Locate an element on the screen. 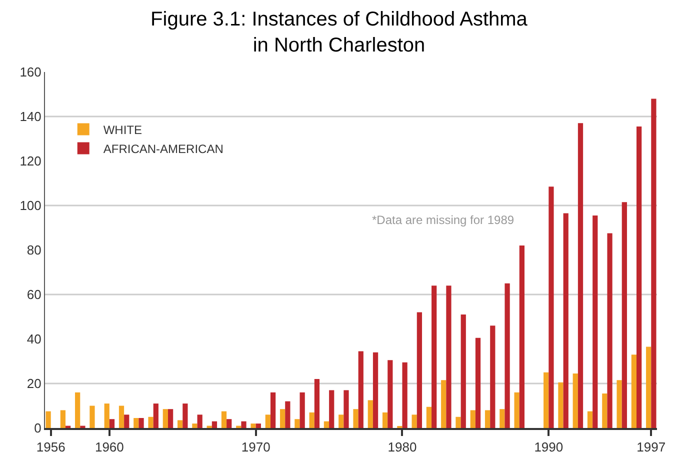 The height and width of the screenshot is (467, 678). y-tick-label: 0 is located at coordinates (38, 428).